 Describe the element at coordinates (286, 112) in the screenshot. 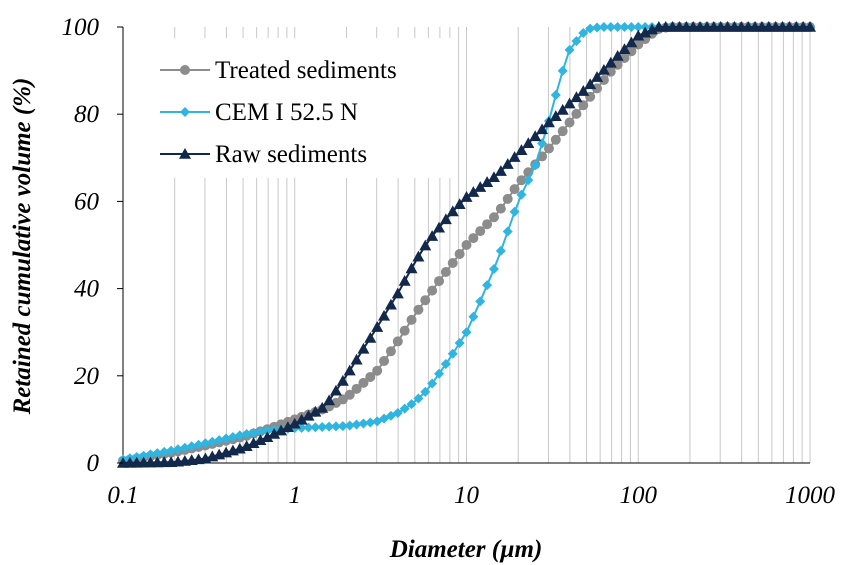

I see `legend-label: CEM I 52.5 N` at that location.